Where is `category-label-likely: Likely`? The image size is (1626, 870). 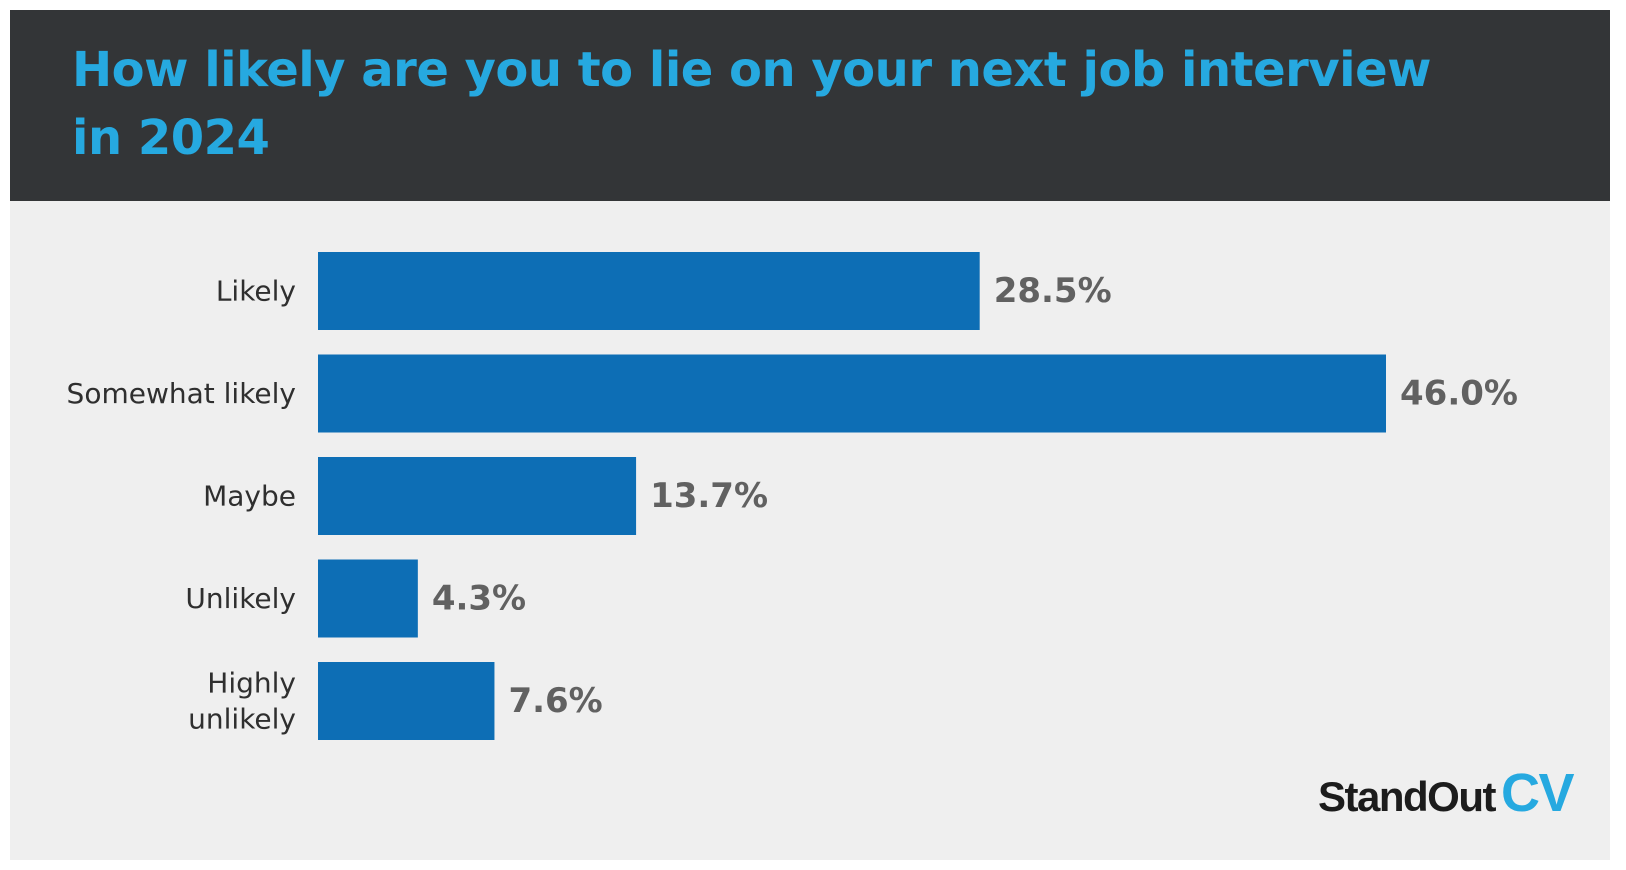
category-label-likely: Likely is located at coordinates (256, 291).